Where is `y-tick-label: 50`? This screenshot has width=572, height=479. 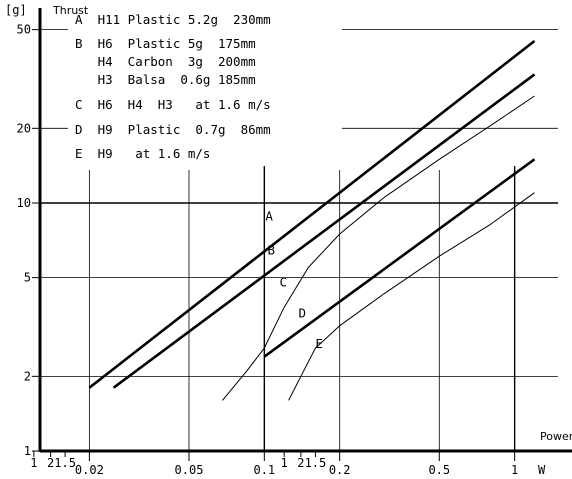 y-tick-label: 50 is located at coordinates (24, 30).